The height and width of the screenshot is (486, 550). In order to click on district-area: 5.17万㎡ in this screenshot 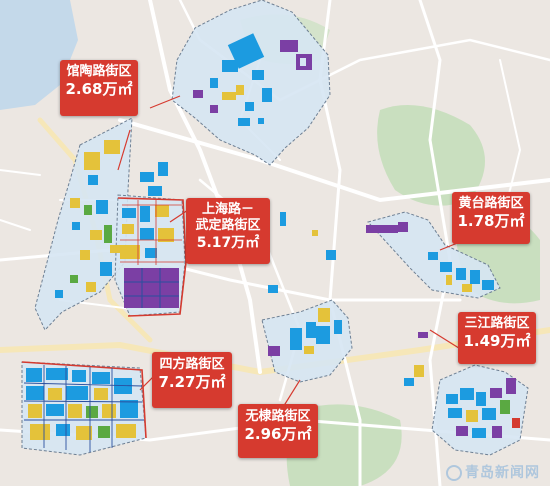, I will do `click(228, 243)`.